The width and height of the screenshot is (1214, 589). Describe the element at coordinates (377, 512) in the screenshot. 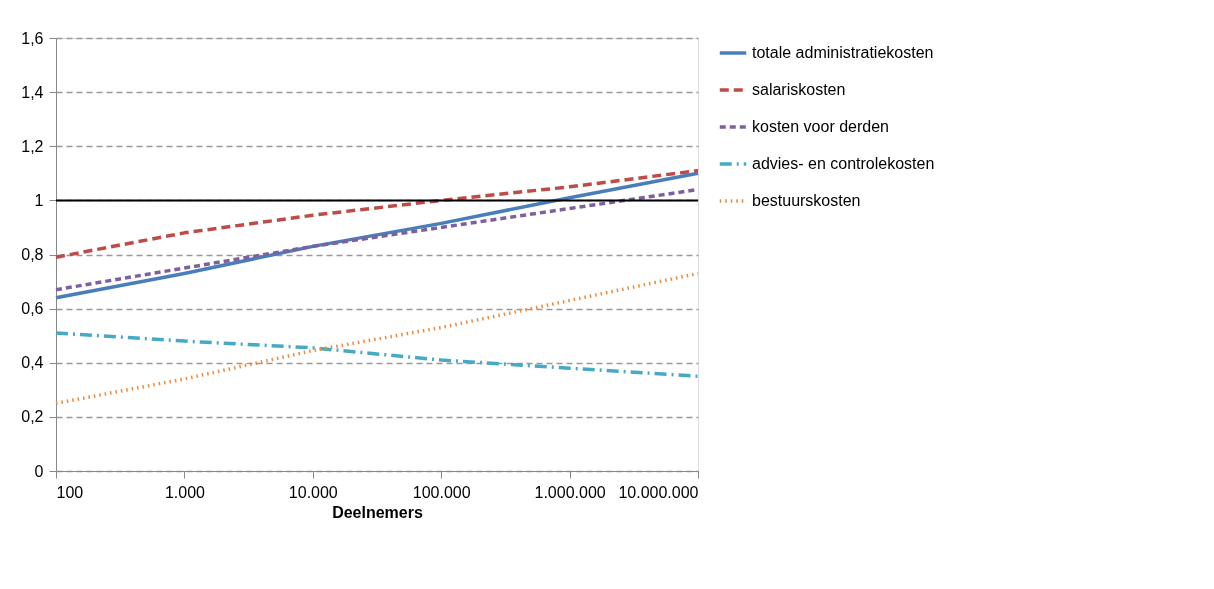

I see `x-axis-title: Deelnemers` at that location.